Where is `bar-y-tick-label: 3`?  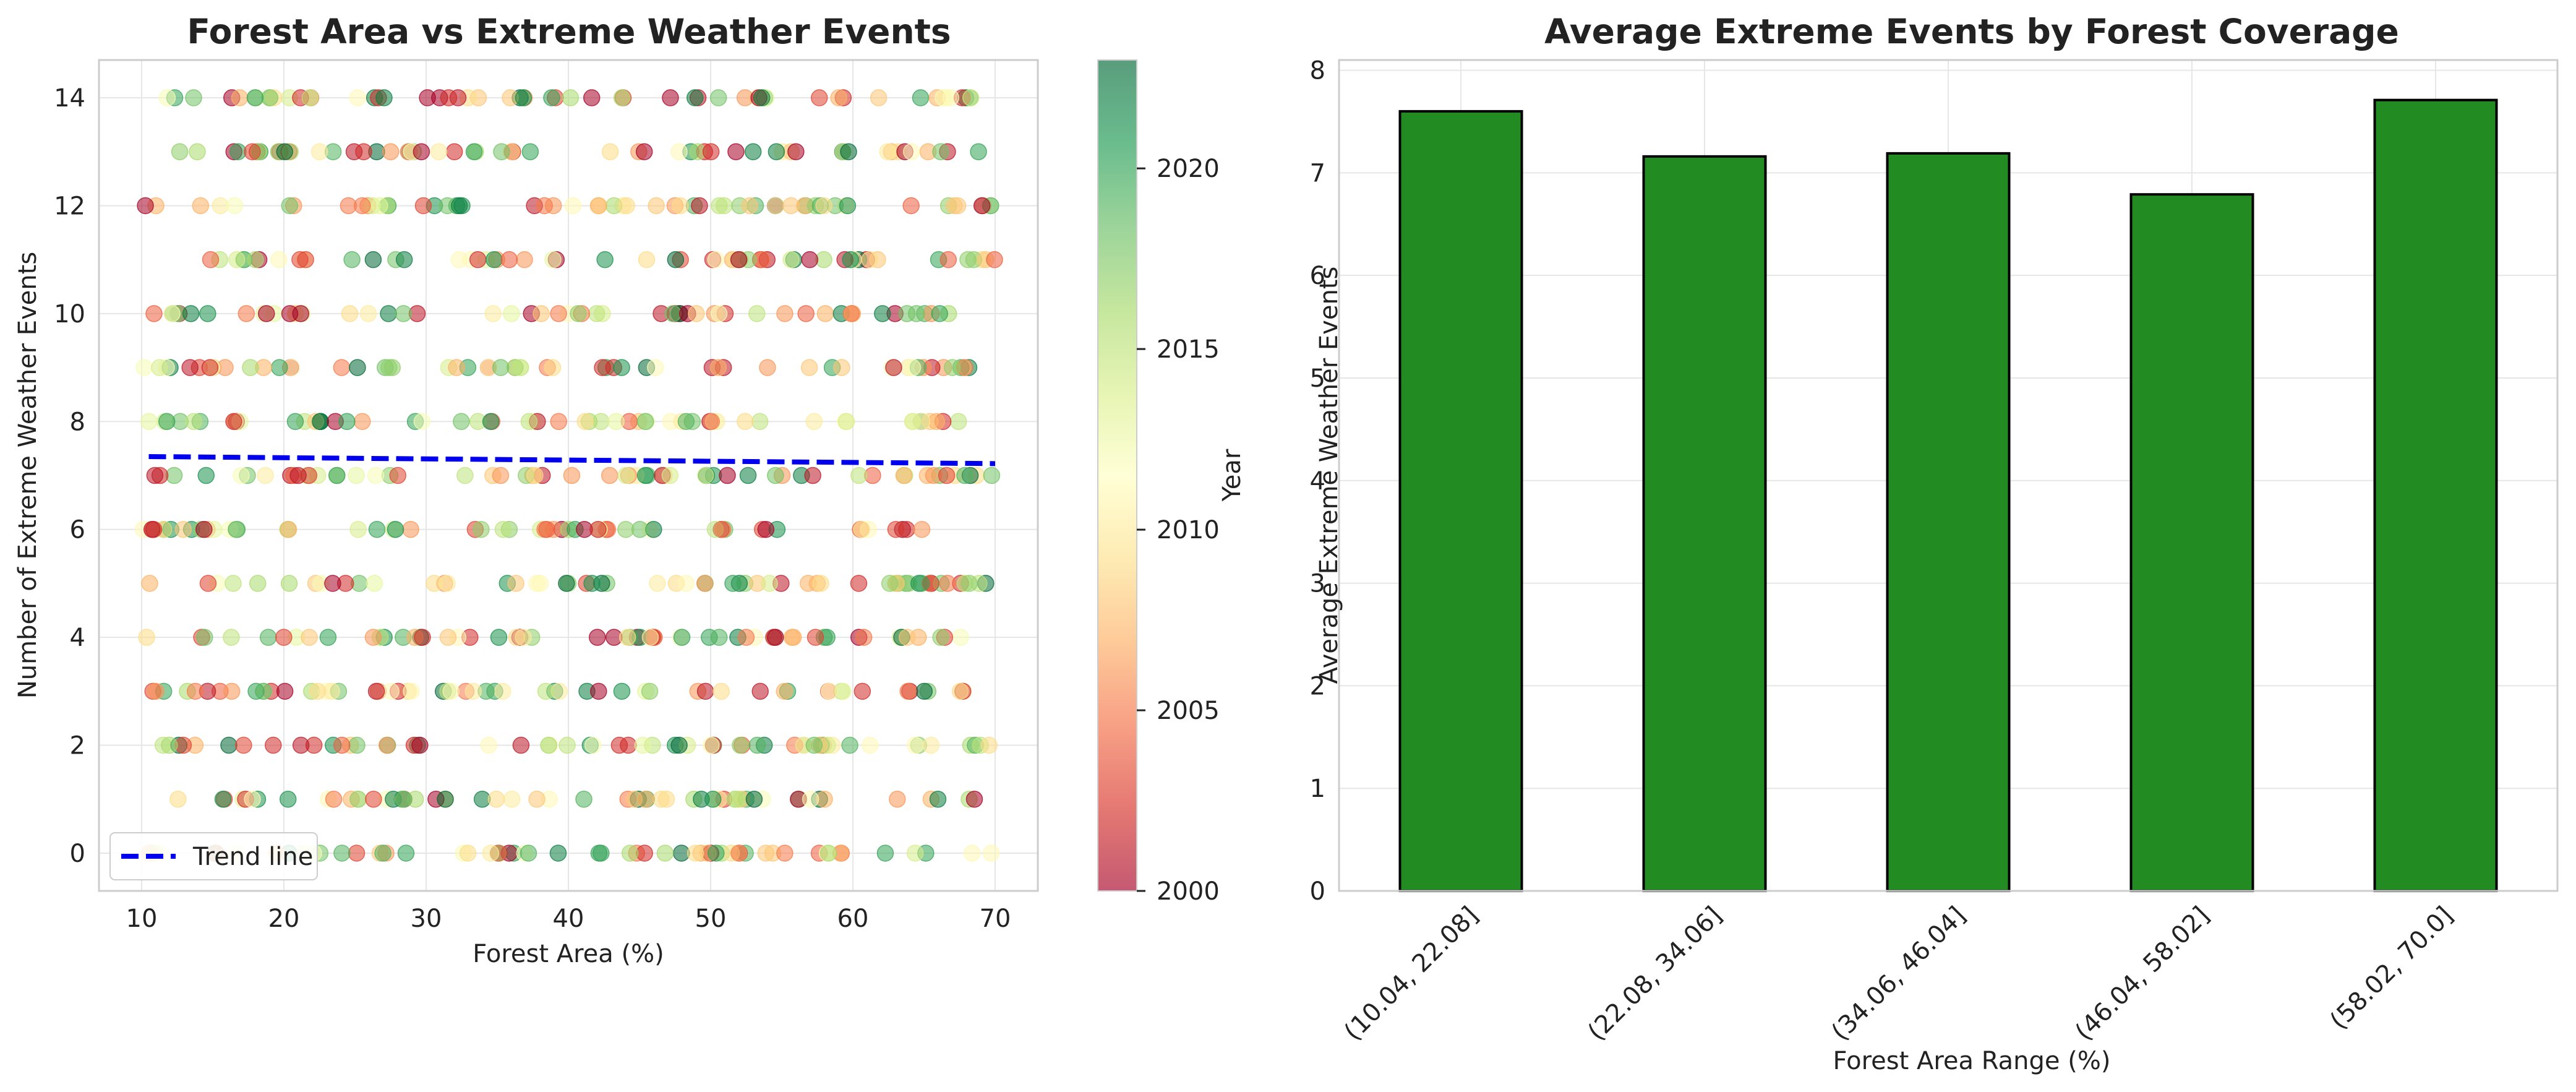 bar-y-tick-label: 3 is located at coordinates (1317, 584).